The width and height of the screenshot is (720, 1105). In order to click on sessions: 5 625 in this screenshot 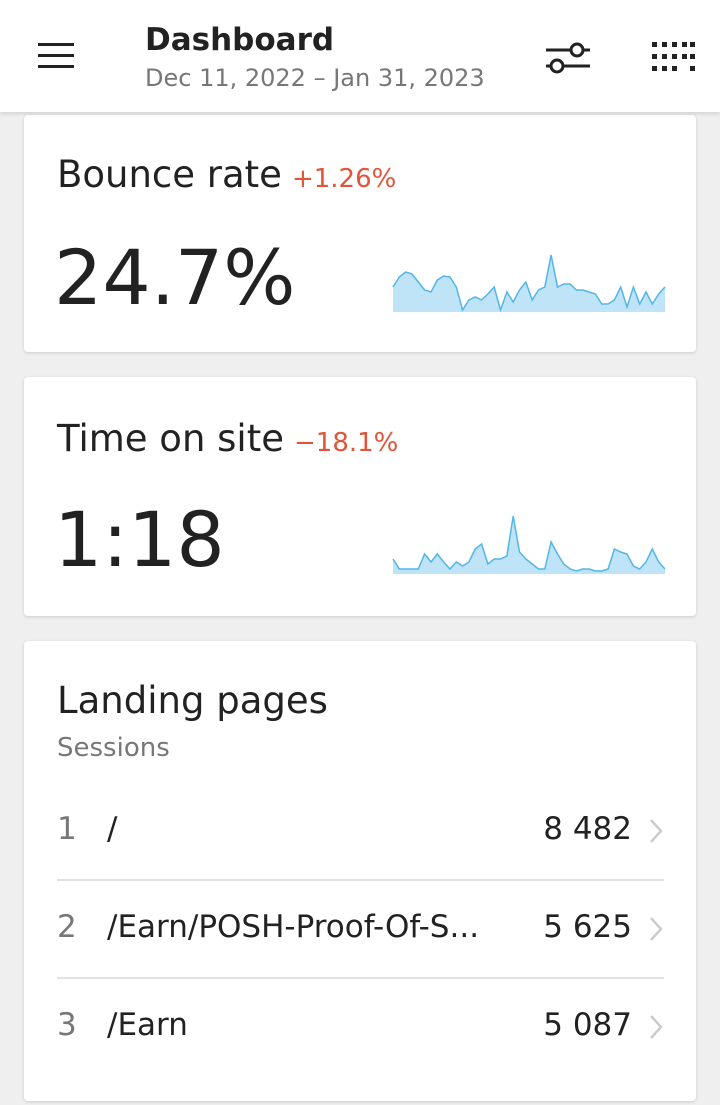, I will do `click(587, 927)`.